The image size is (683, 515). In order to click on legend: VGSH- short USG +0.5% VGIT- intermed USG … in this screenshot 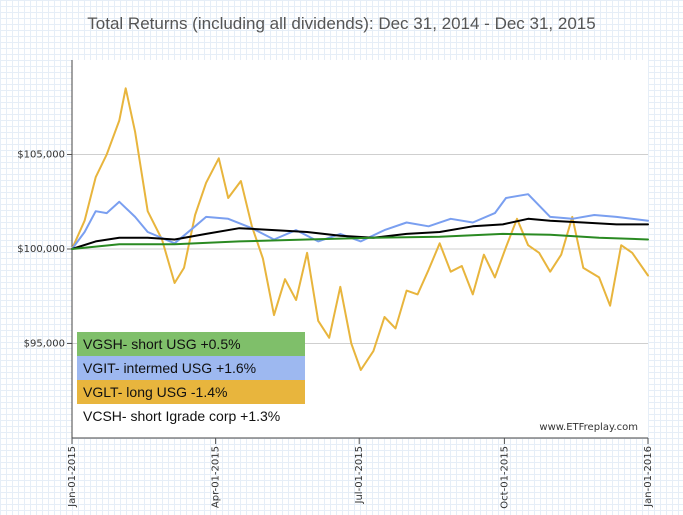, I will do `click(191, 380)`.